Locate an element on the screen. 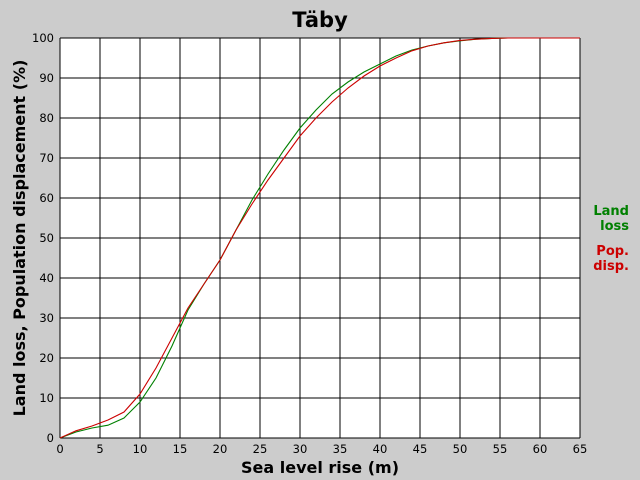 The width and height of the screenshot is (640, 480). y-tick-label: 90 is located at coordinates (46, 78).